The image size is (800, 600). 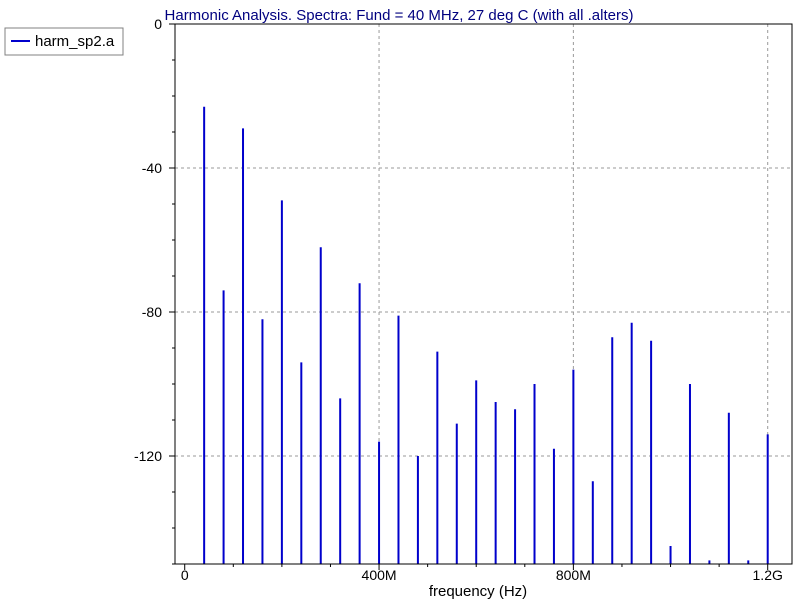 I want to click on legend: harm_sp2.a, so click(x=64, y=41).